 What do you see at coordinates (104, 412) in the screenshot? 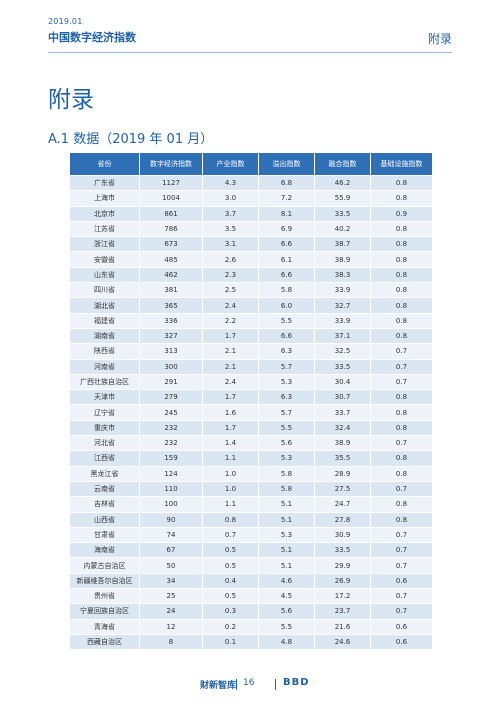
I see `province-cell: 辽宁省` at bounding box center [104, 412].